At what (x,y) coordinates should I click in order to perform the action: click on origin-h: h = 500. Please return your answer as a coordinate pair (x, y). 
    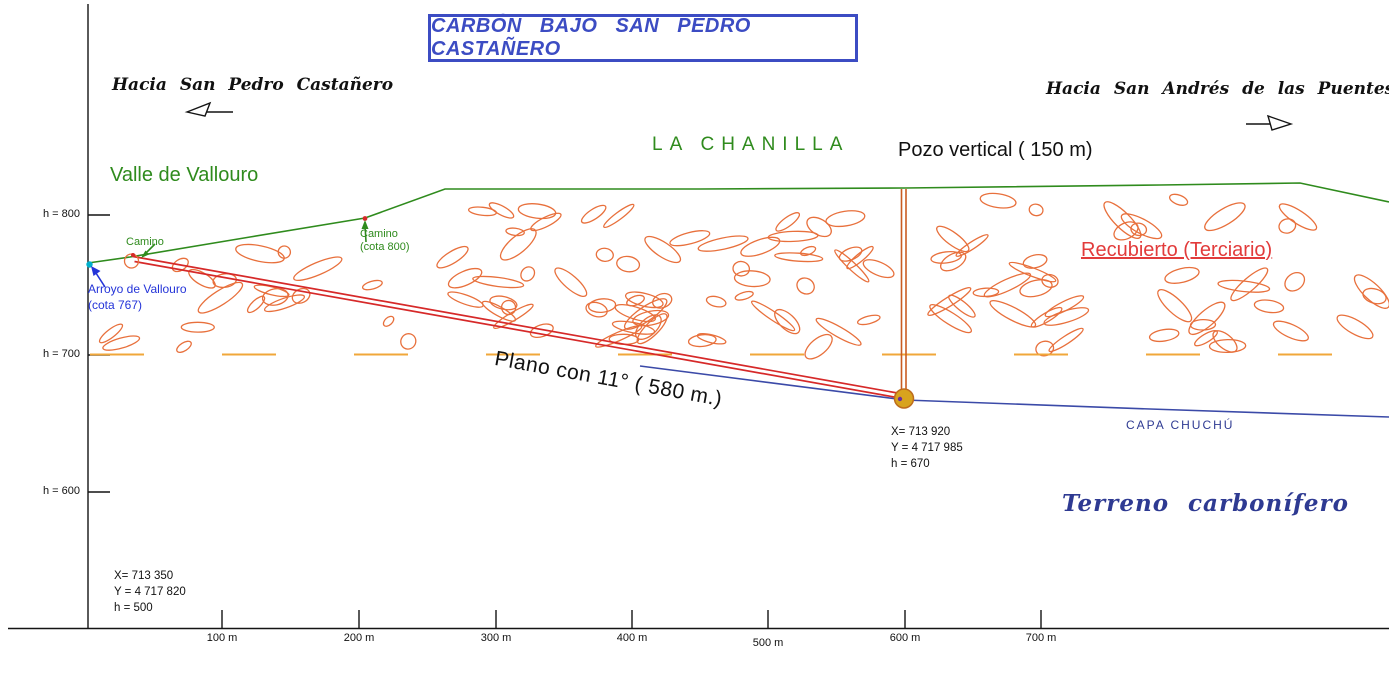
    Looking at the image, I should click on (133, 608).